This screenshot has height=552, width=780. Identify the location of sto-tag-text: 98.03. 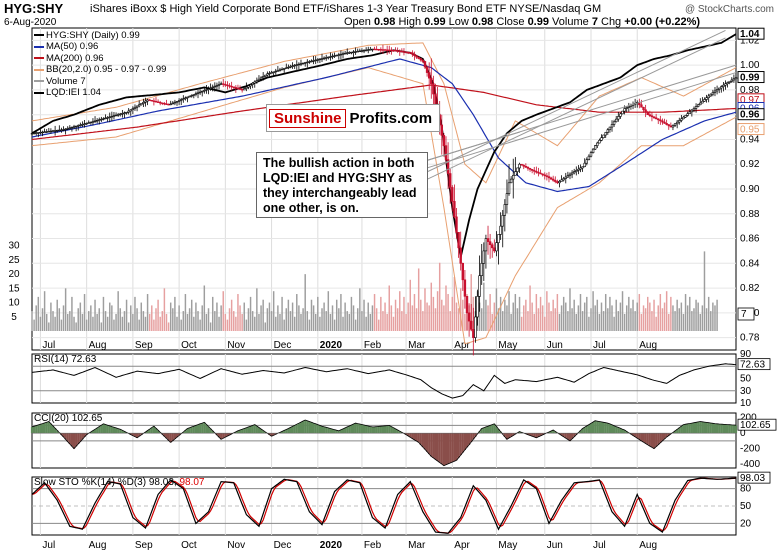
(752, 478).